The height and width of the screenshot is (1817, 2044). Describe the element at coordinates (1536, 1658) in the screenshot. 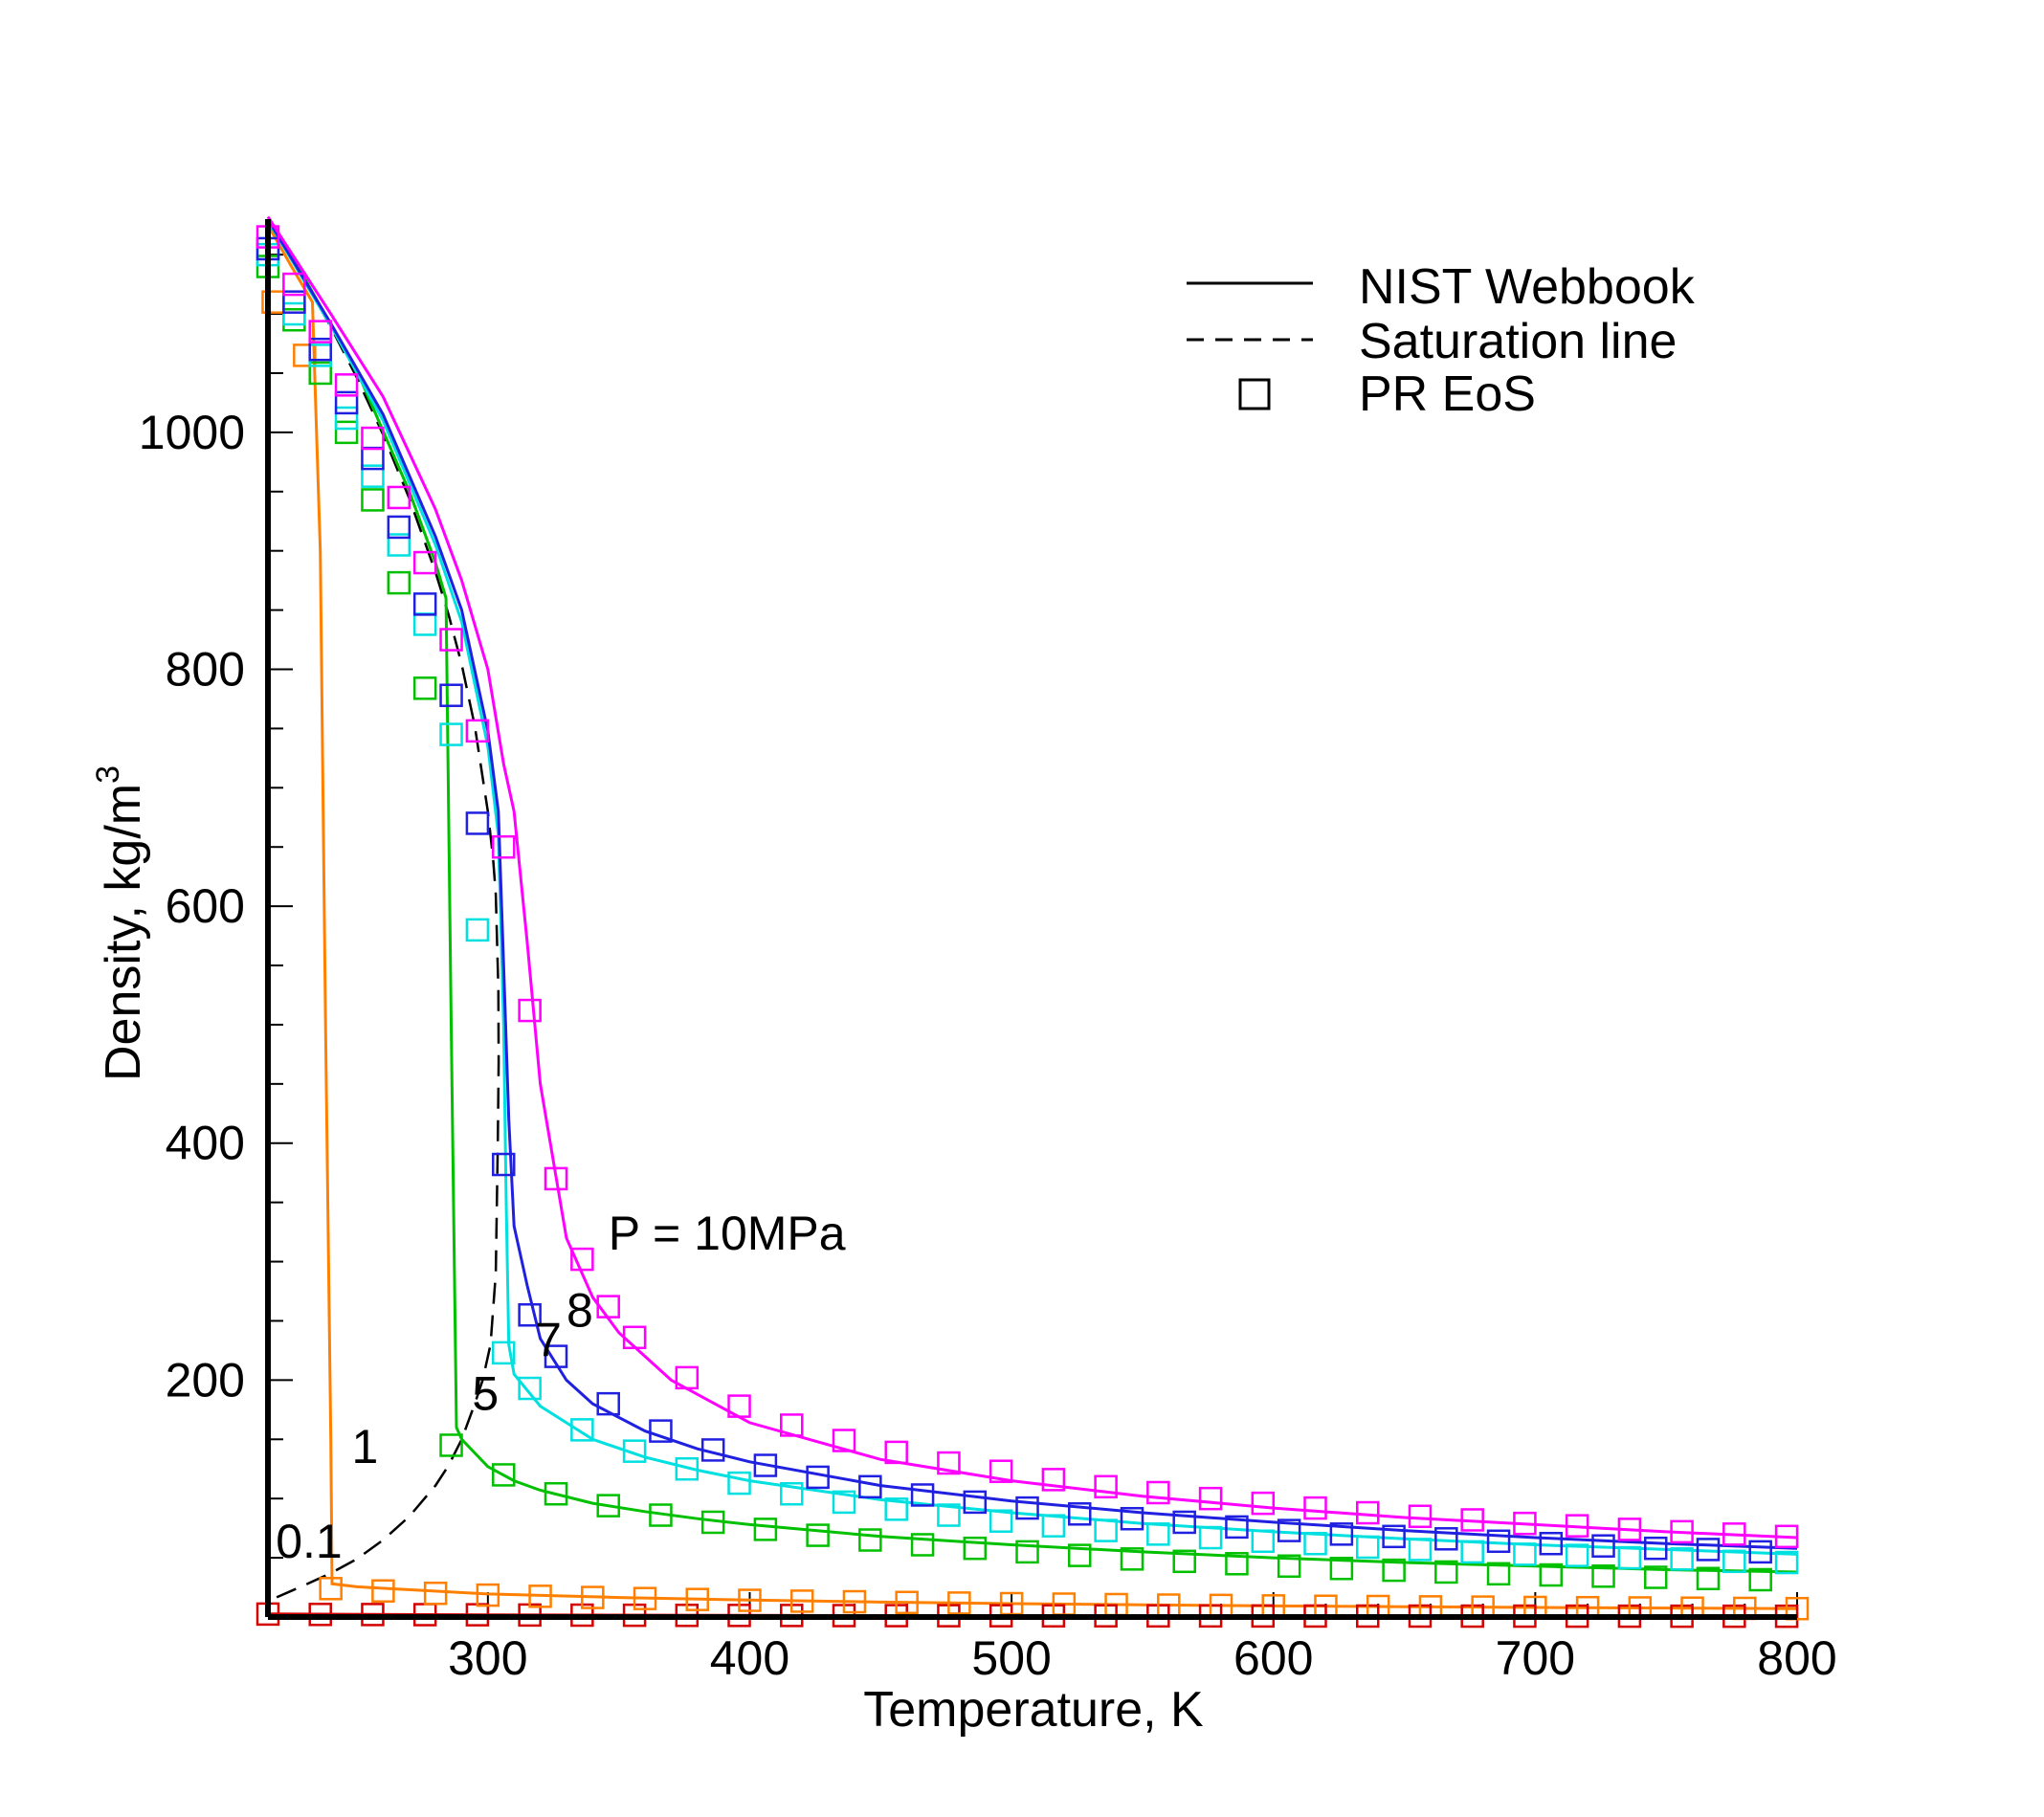

I see `x-tick-label: 700` at that location.